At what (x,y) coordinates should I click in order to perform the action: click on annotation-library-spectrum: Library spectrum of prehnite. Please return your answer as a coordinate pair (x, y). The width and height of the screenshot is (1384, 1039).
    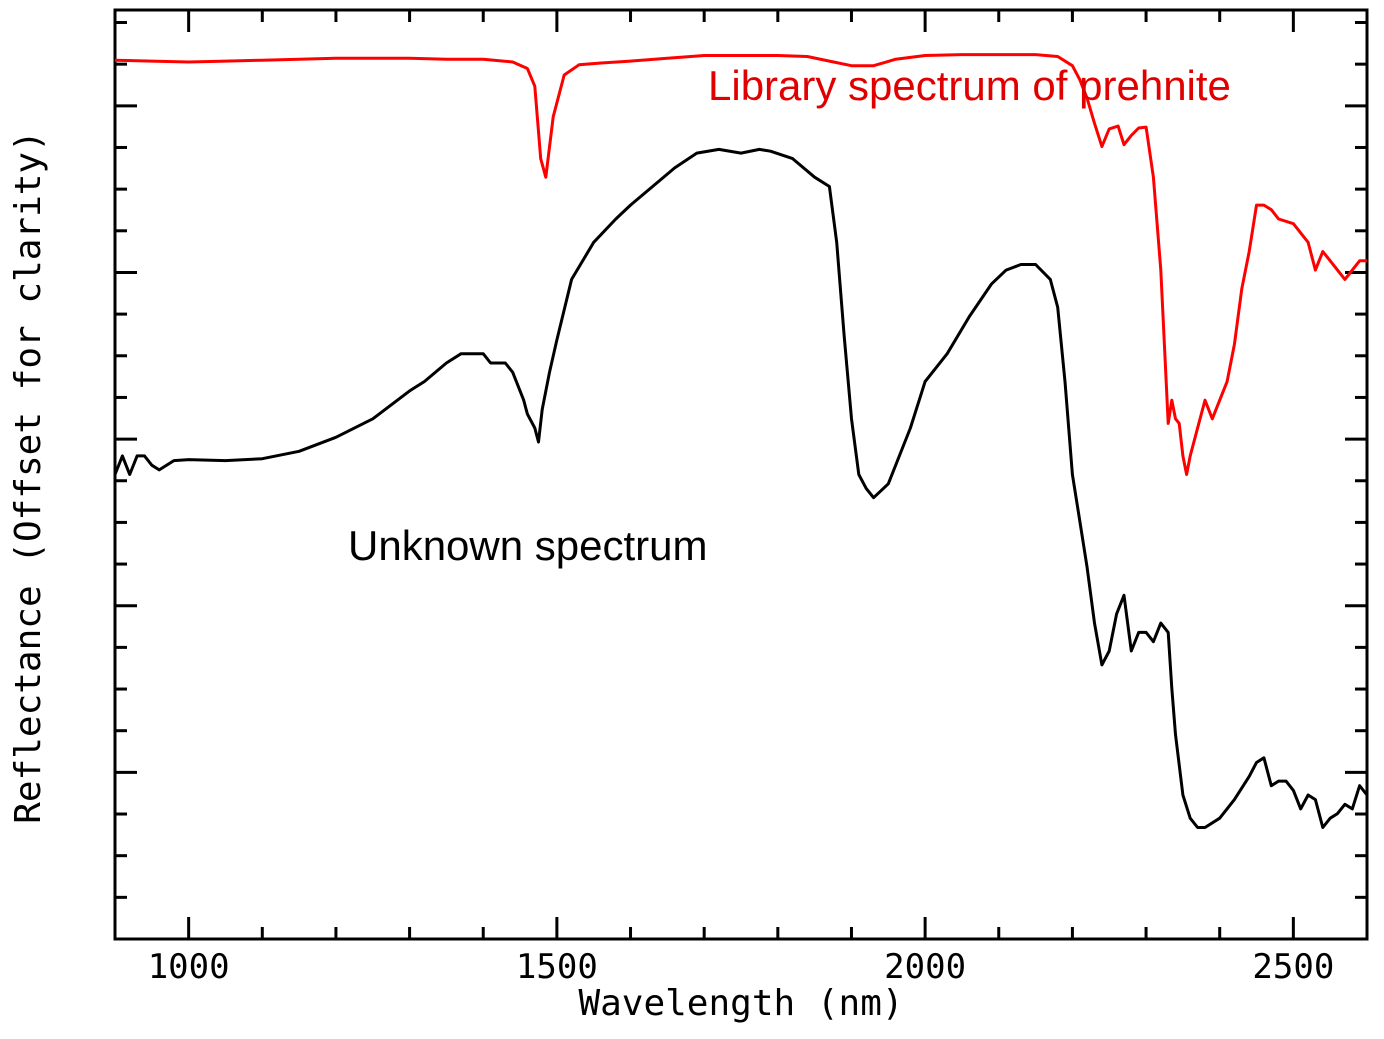
    Looking at the image, I should click on (969, 85).